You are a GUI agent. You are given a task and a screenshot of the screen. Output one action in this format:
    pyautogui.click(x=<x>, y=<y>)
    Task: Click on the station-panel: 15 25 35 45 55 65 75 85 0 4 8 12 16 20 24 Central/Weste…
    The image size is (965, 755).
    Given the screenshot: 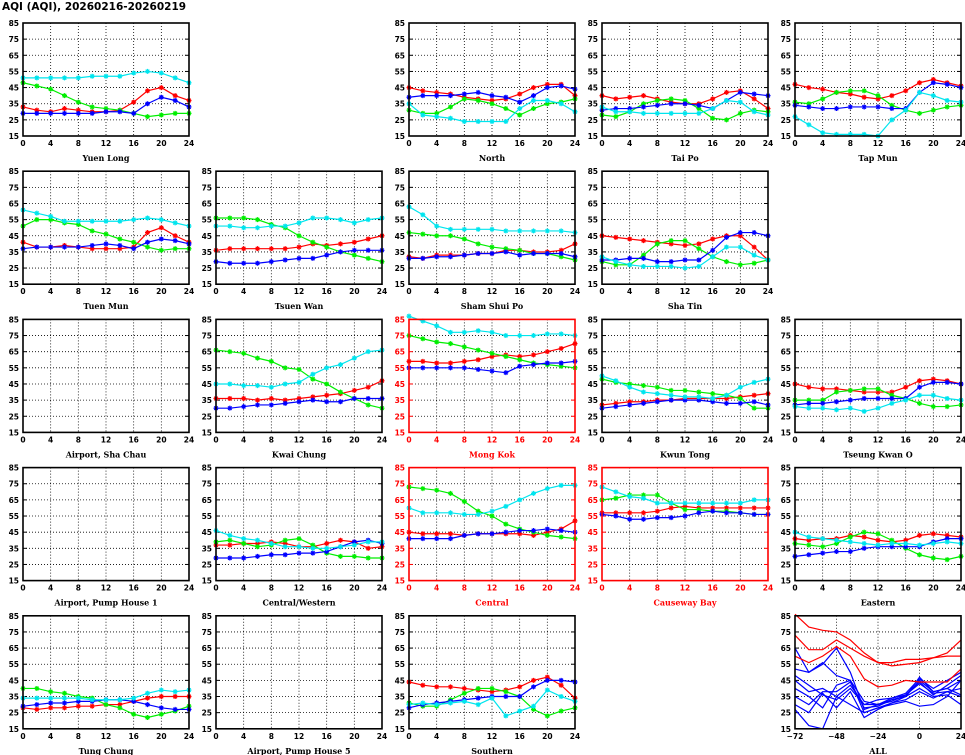 What is the action you would take?
    pyautogui.click(x=295, y=536)
    